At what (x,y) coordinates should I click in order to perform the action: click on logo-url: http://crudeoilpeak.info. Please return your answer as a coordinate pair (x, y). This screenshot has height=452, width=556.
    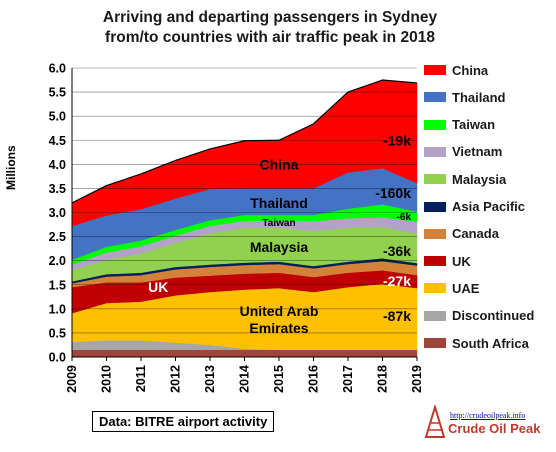
    Looking at the image, I should click on (488, 415).